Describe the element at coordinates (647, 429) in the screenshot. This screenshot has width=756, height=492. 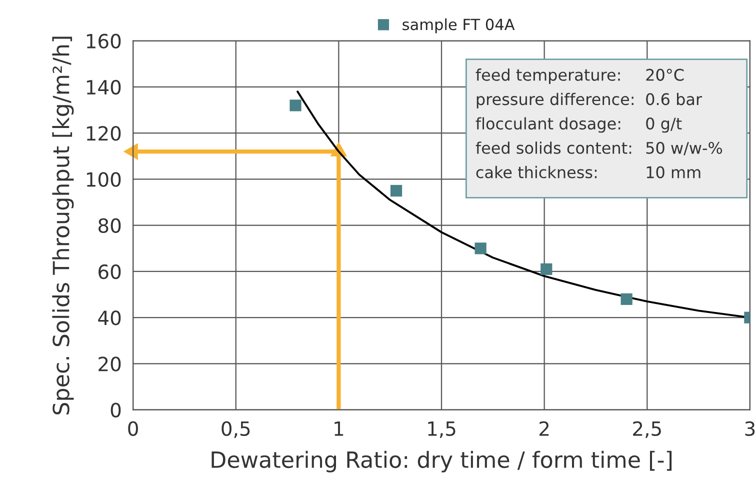
I see `x-tick-label: 2,5` at that location.